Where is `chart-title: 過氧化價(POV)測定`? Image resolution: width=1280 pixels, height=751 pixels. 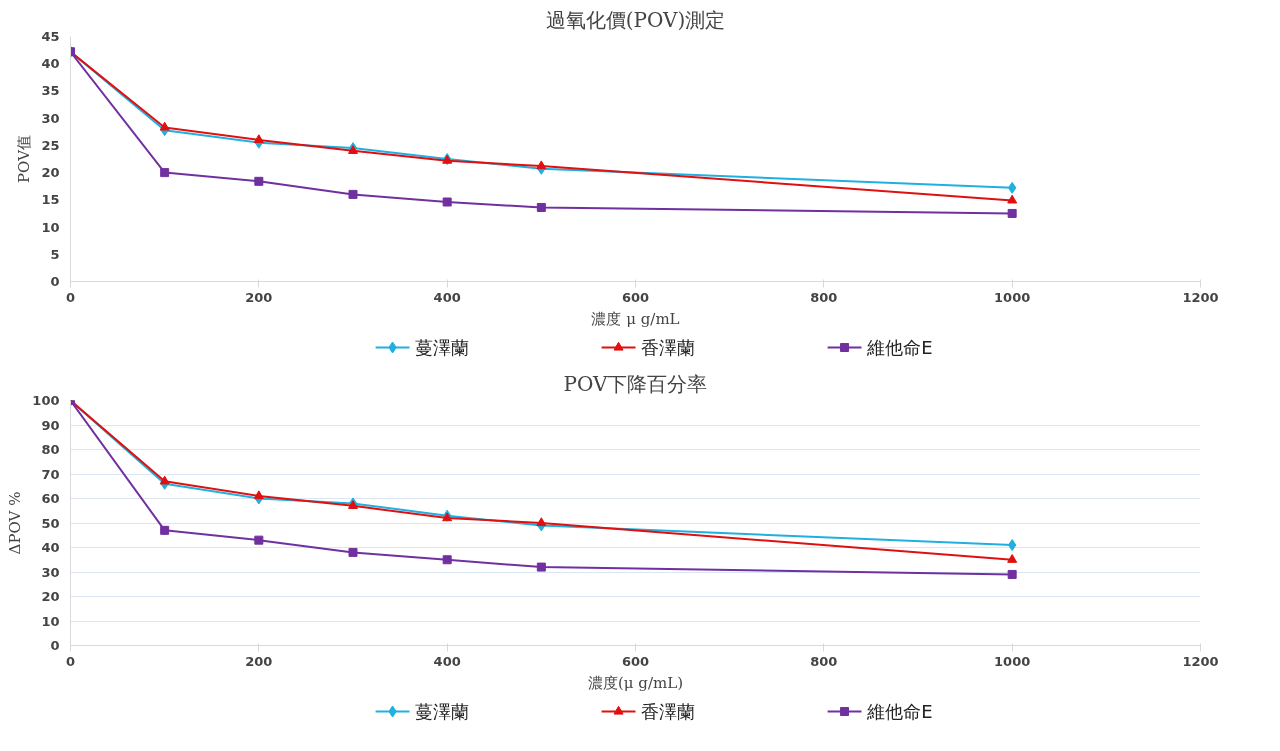 chart-title: 過氧化價(POV)測定 is located at coordinates (635, 19).